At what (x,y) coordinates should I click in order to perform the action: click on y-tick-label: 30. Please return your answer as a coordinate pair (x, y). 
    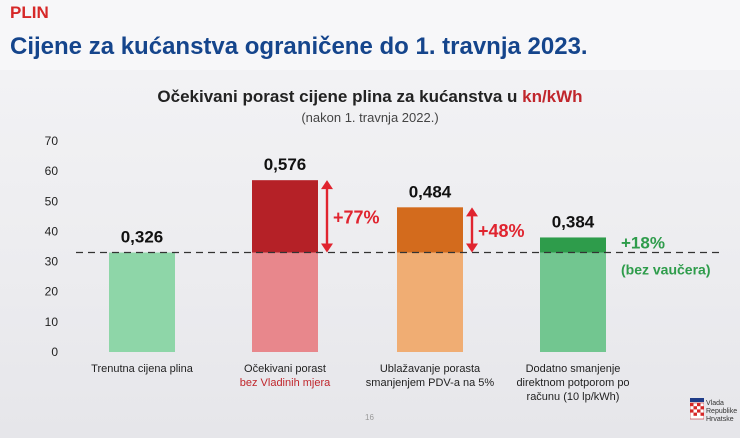
    Looking at the image, I should click on (52, 262).